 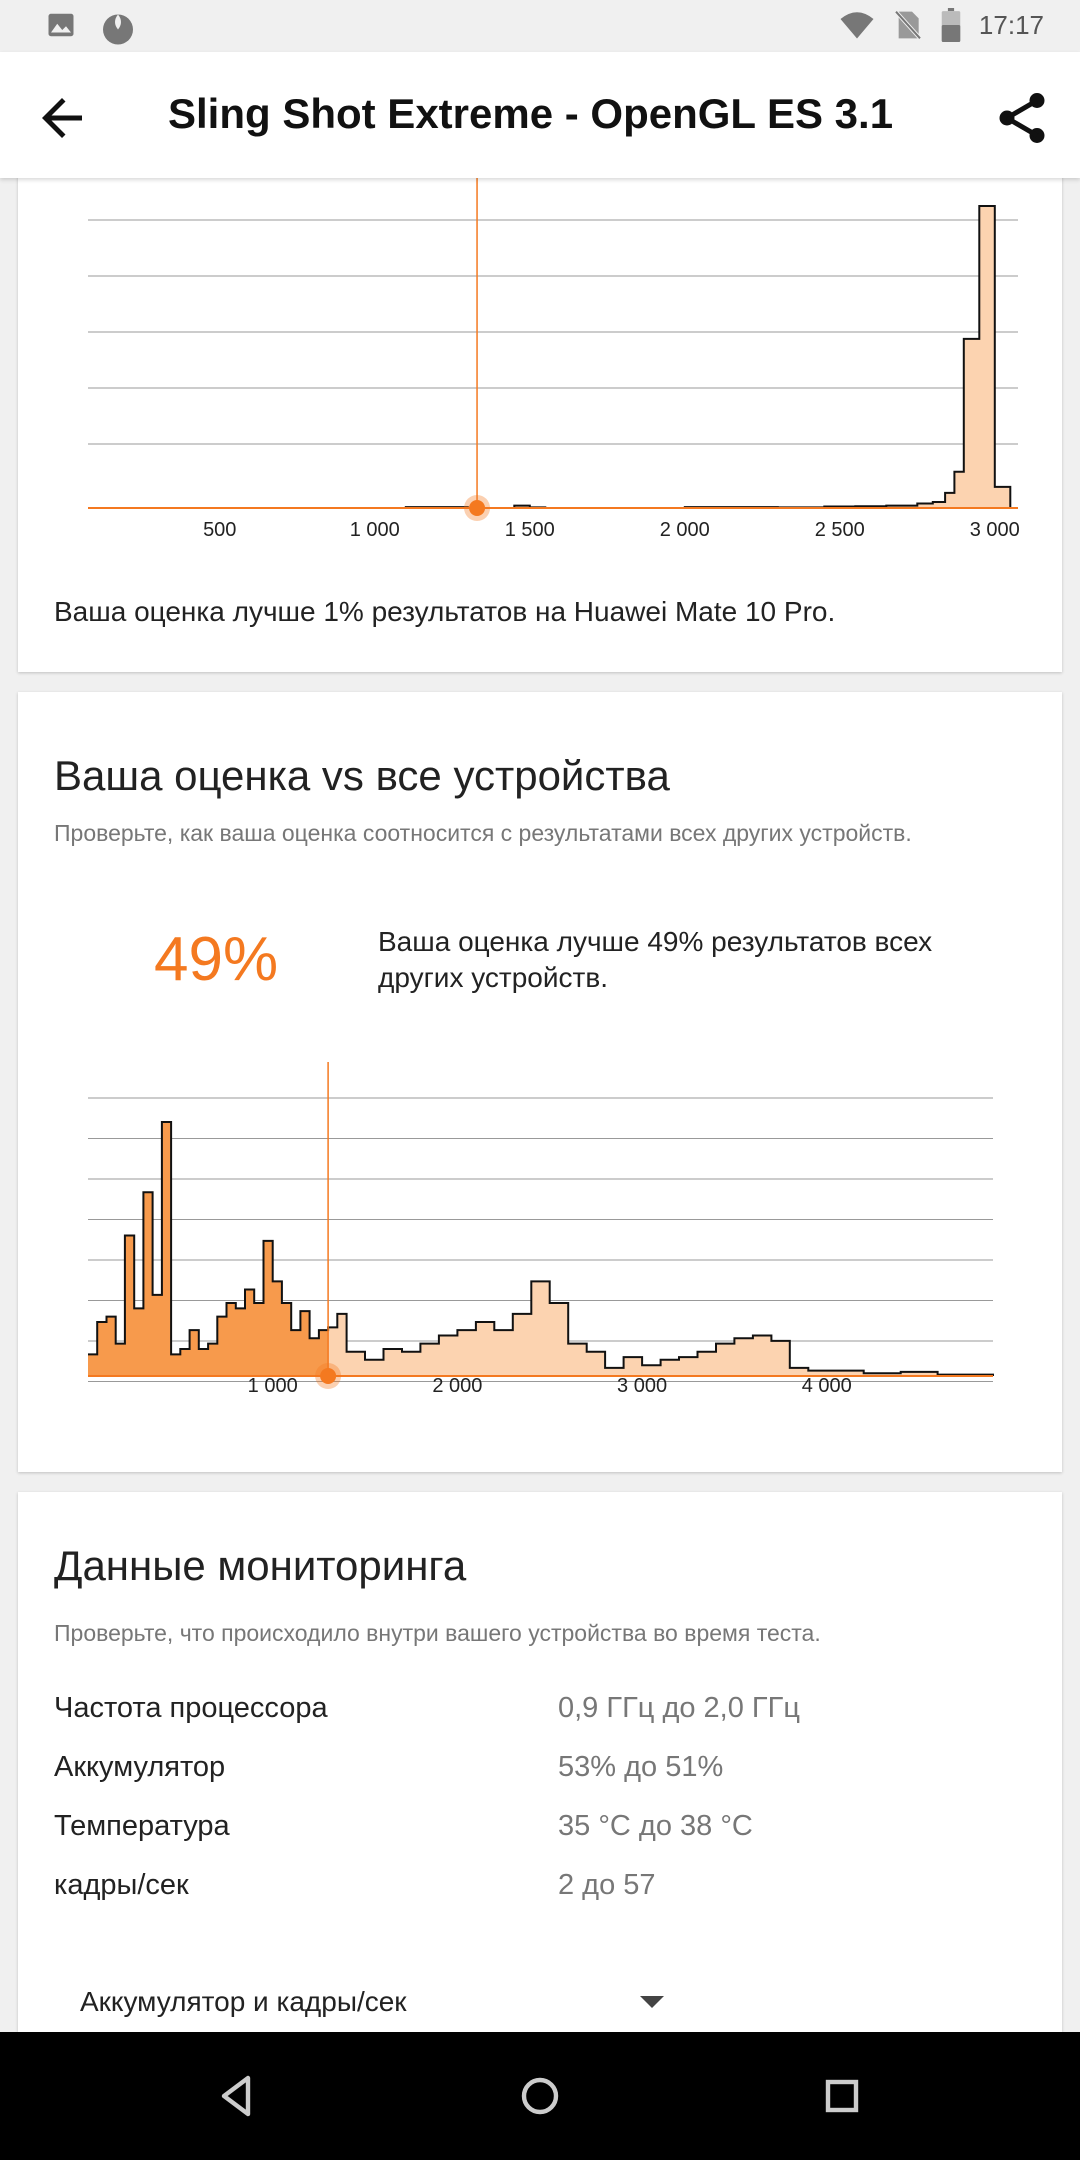 I want to click on nav-recents-button, so click(x=842, y=2096).